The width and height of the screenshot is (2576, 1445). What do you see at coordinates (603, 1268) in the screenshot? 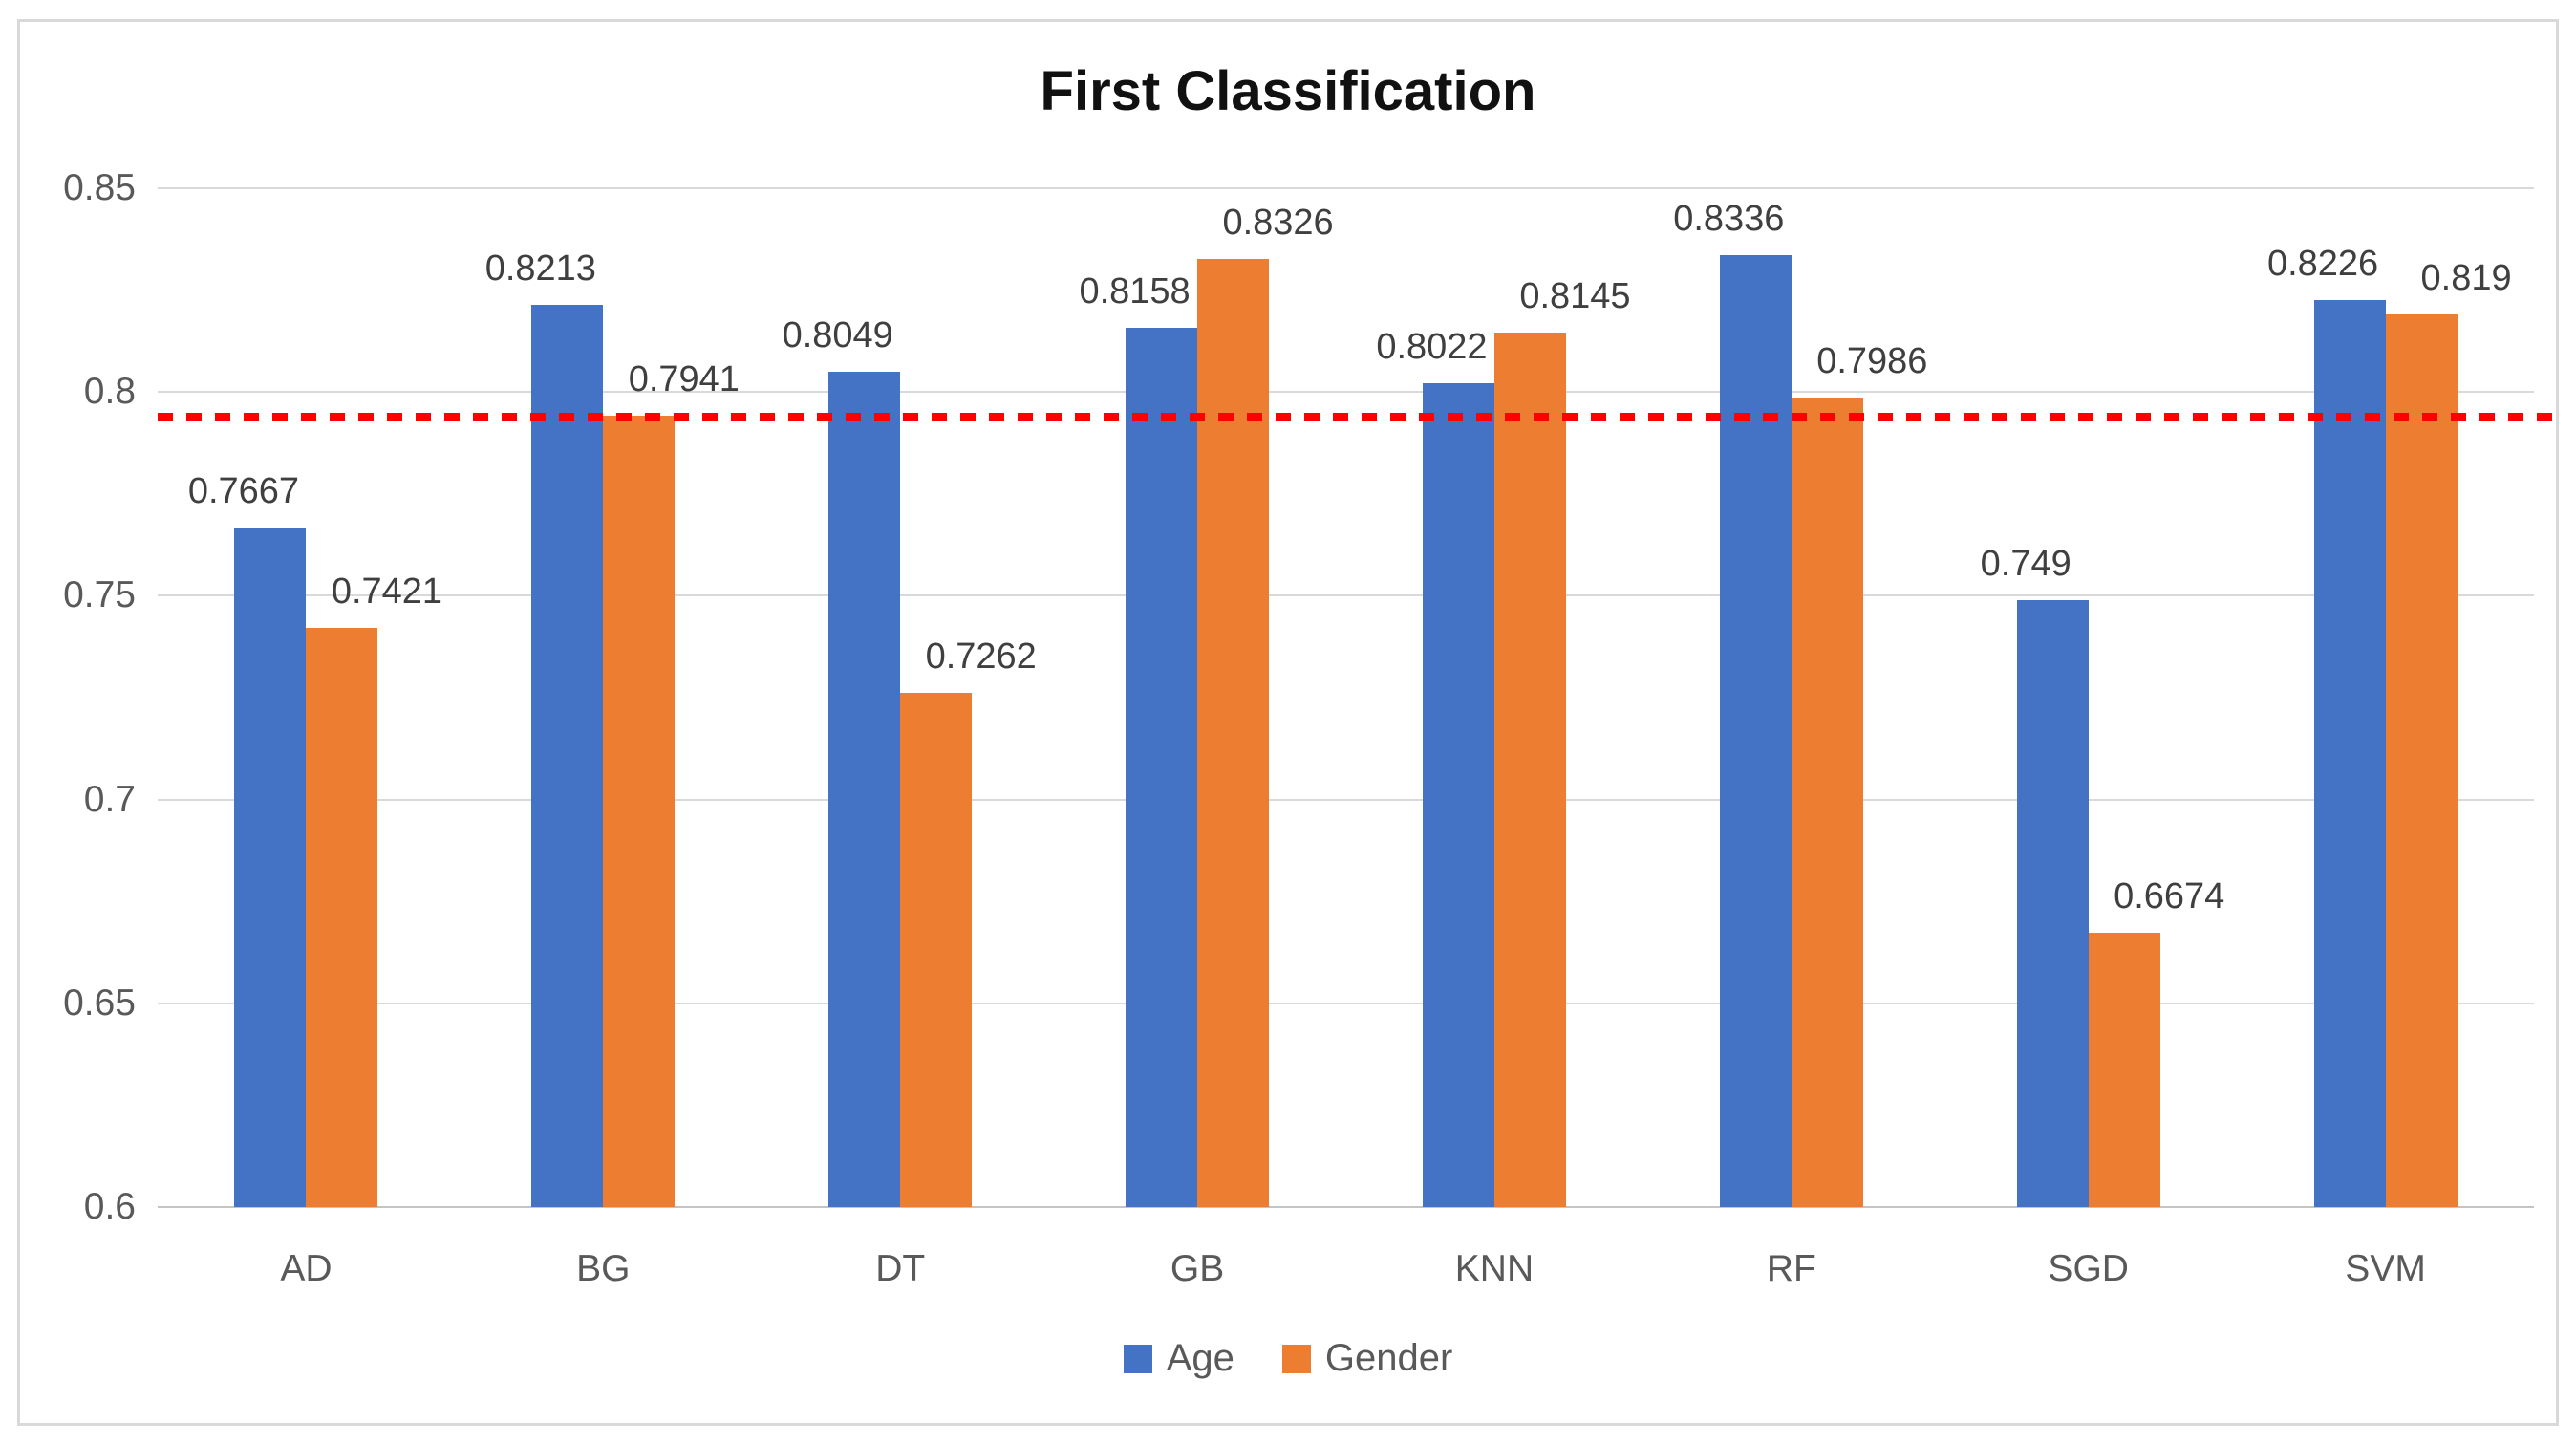
I see `x-category-label: BG` at bounding box center [603, 1268].